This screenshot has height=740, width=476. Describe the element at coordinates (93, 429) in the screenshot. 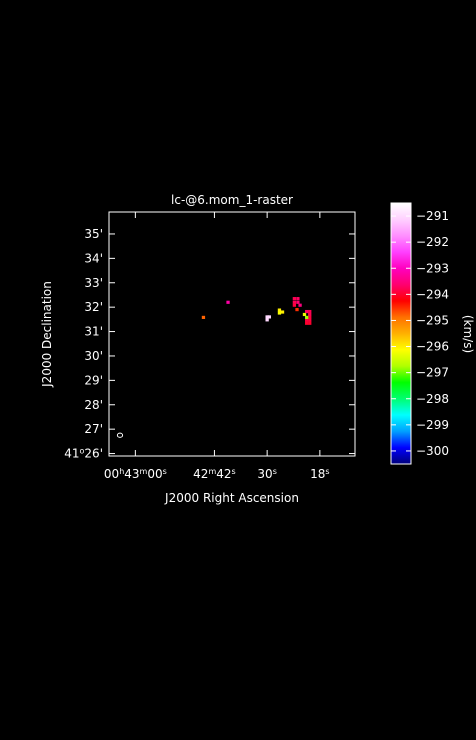

I see `y-tick-label: 27'` at that location.